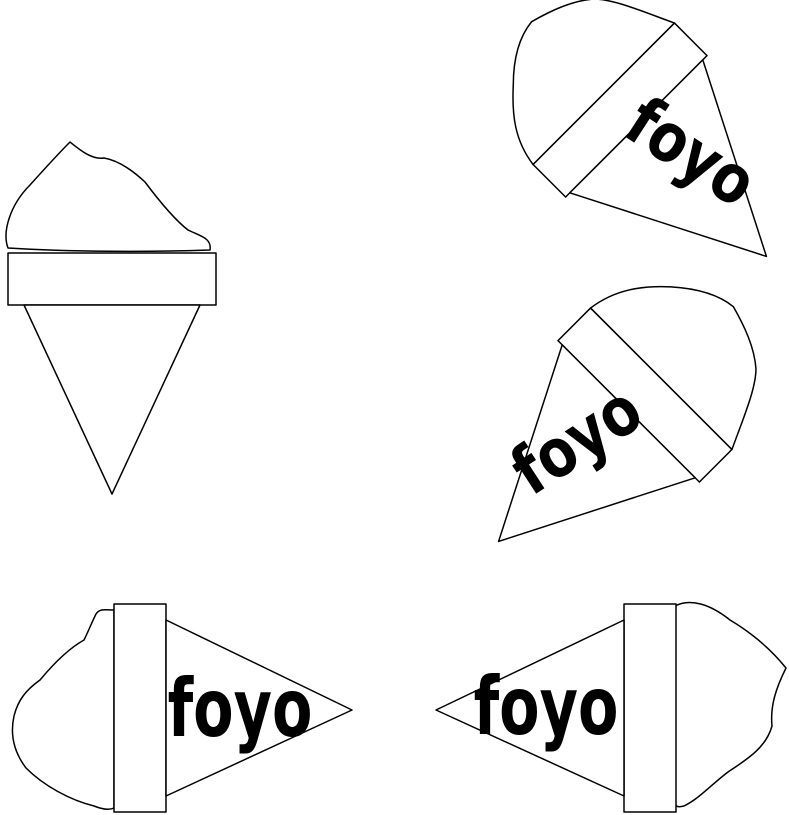  Describe the element at coordinates (594, 83) in the screenshot. I see `cone-tilted-left-scoop` at that location.